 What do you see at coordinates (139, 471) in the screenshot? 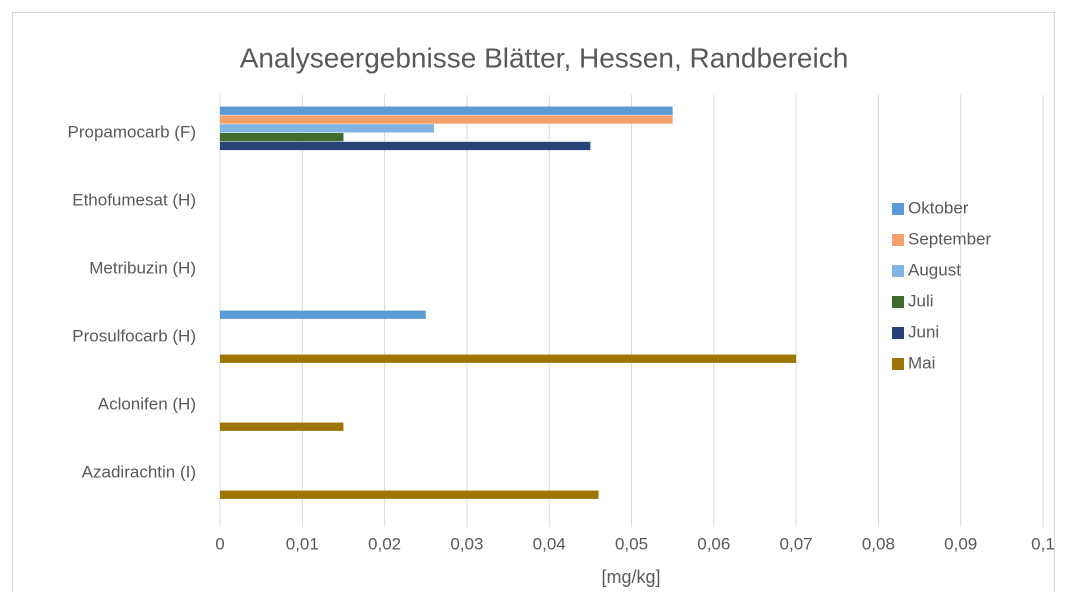
I see `y-tick-label: Azadirachtin (I)` at bounding box center [139, 471].